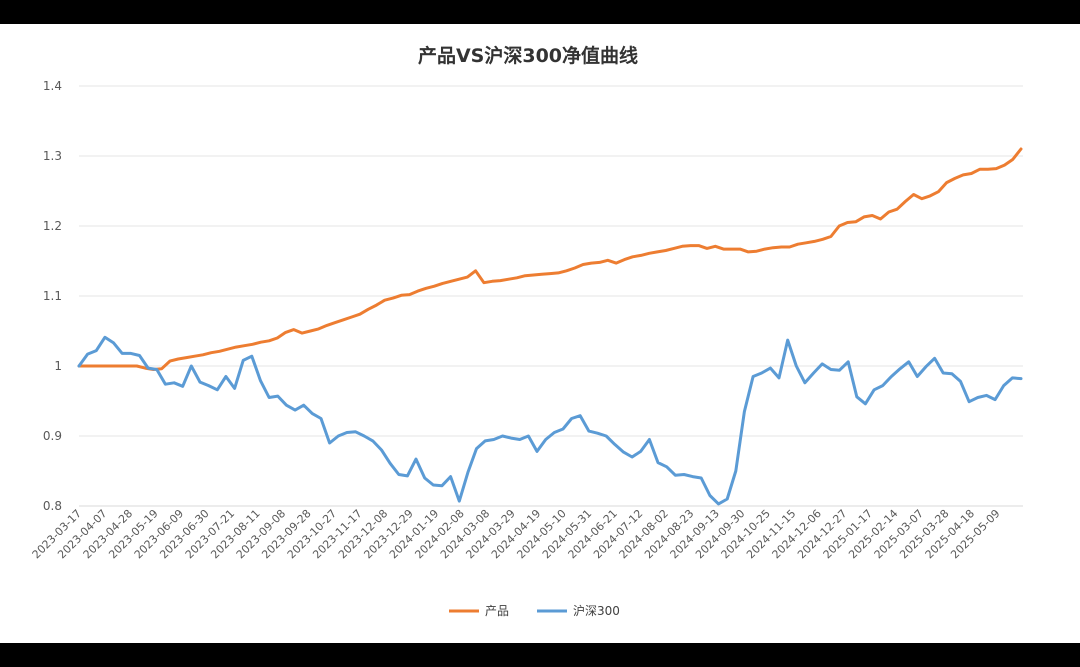 This screenshot has width=1080, height=667. I want to click on bottom-black-bar, so click(540, 655).